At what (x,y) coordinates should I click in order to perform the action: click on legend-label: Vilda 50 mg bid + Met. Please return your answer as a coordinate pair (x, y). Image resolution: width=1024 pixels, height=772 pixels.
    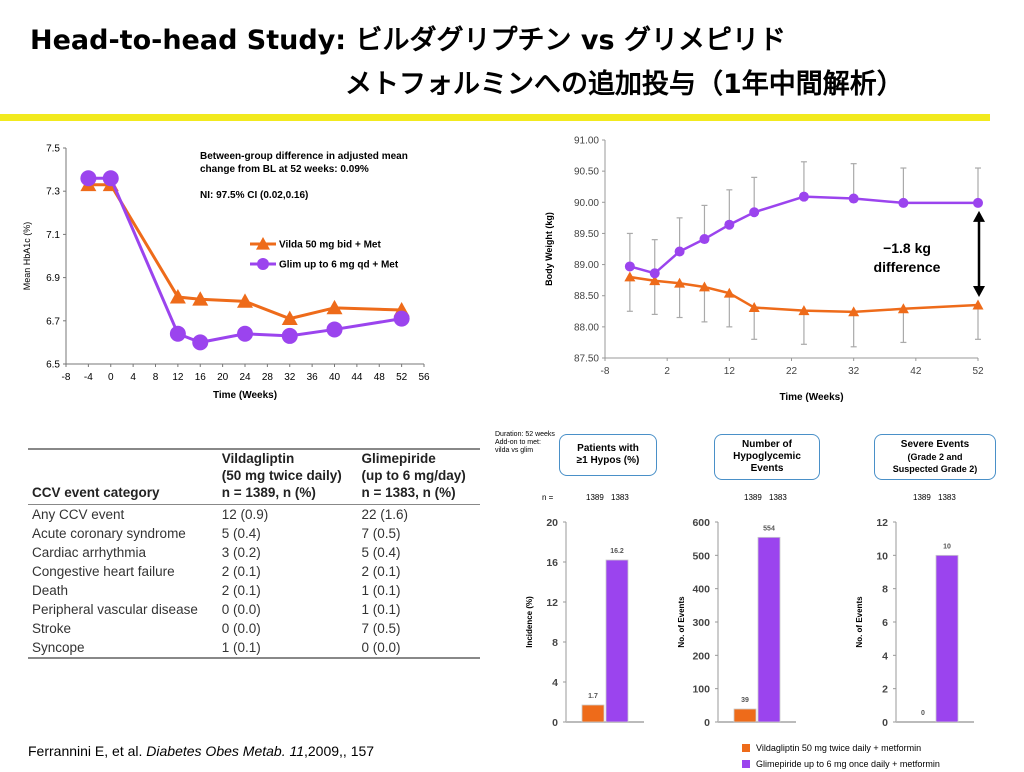
    Looking at the image, I should click on (330, 245).